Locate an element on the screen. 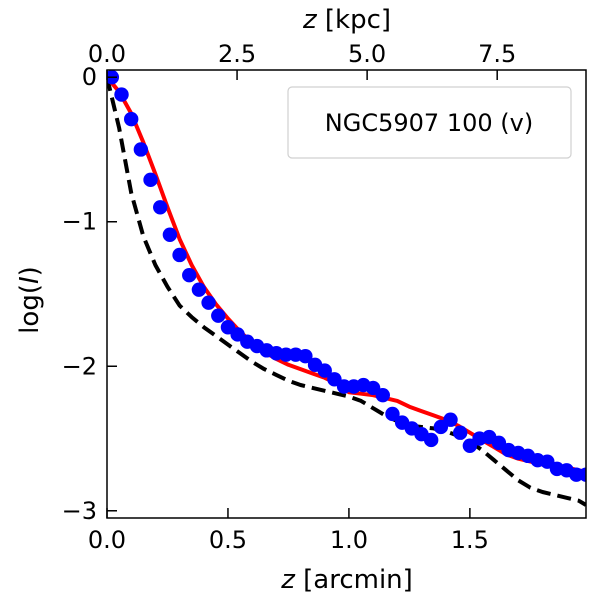 This screenshot has width=600, height=600. y-axis-label-post: ) is located at coordinates (30, 271).